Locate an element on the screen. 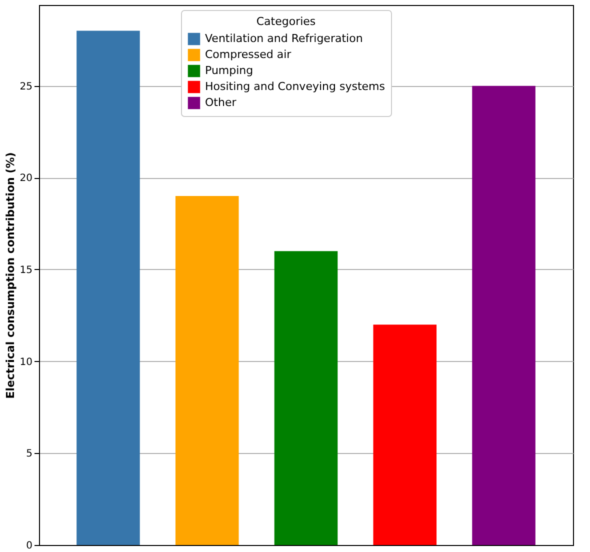 This screenshot has height=552, width=590. y-axis-title: Electrical consumption contribution (%) is located at coordinates (10, 275).